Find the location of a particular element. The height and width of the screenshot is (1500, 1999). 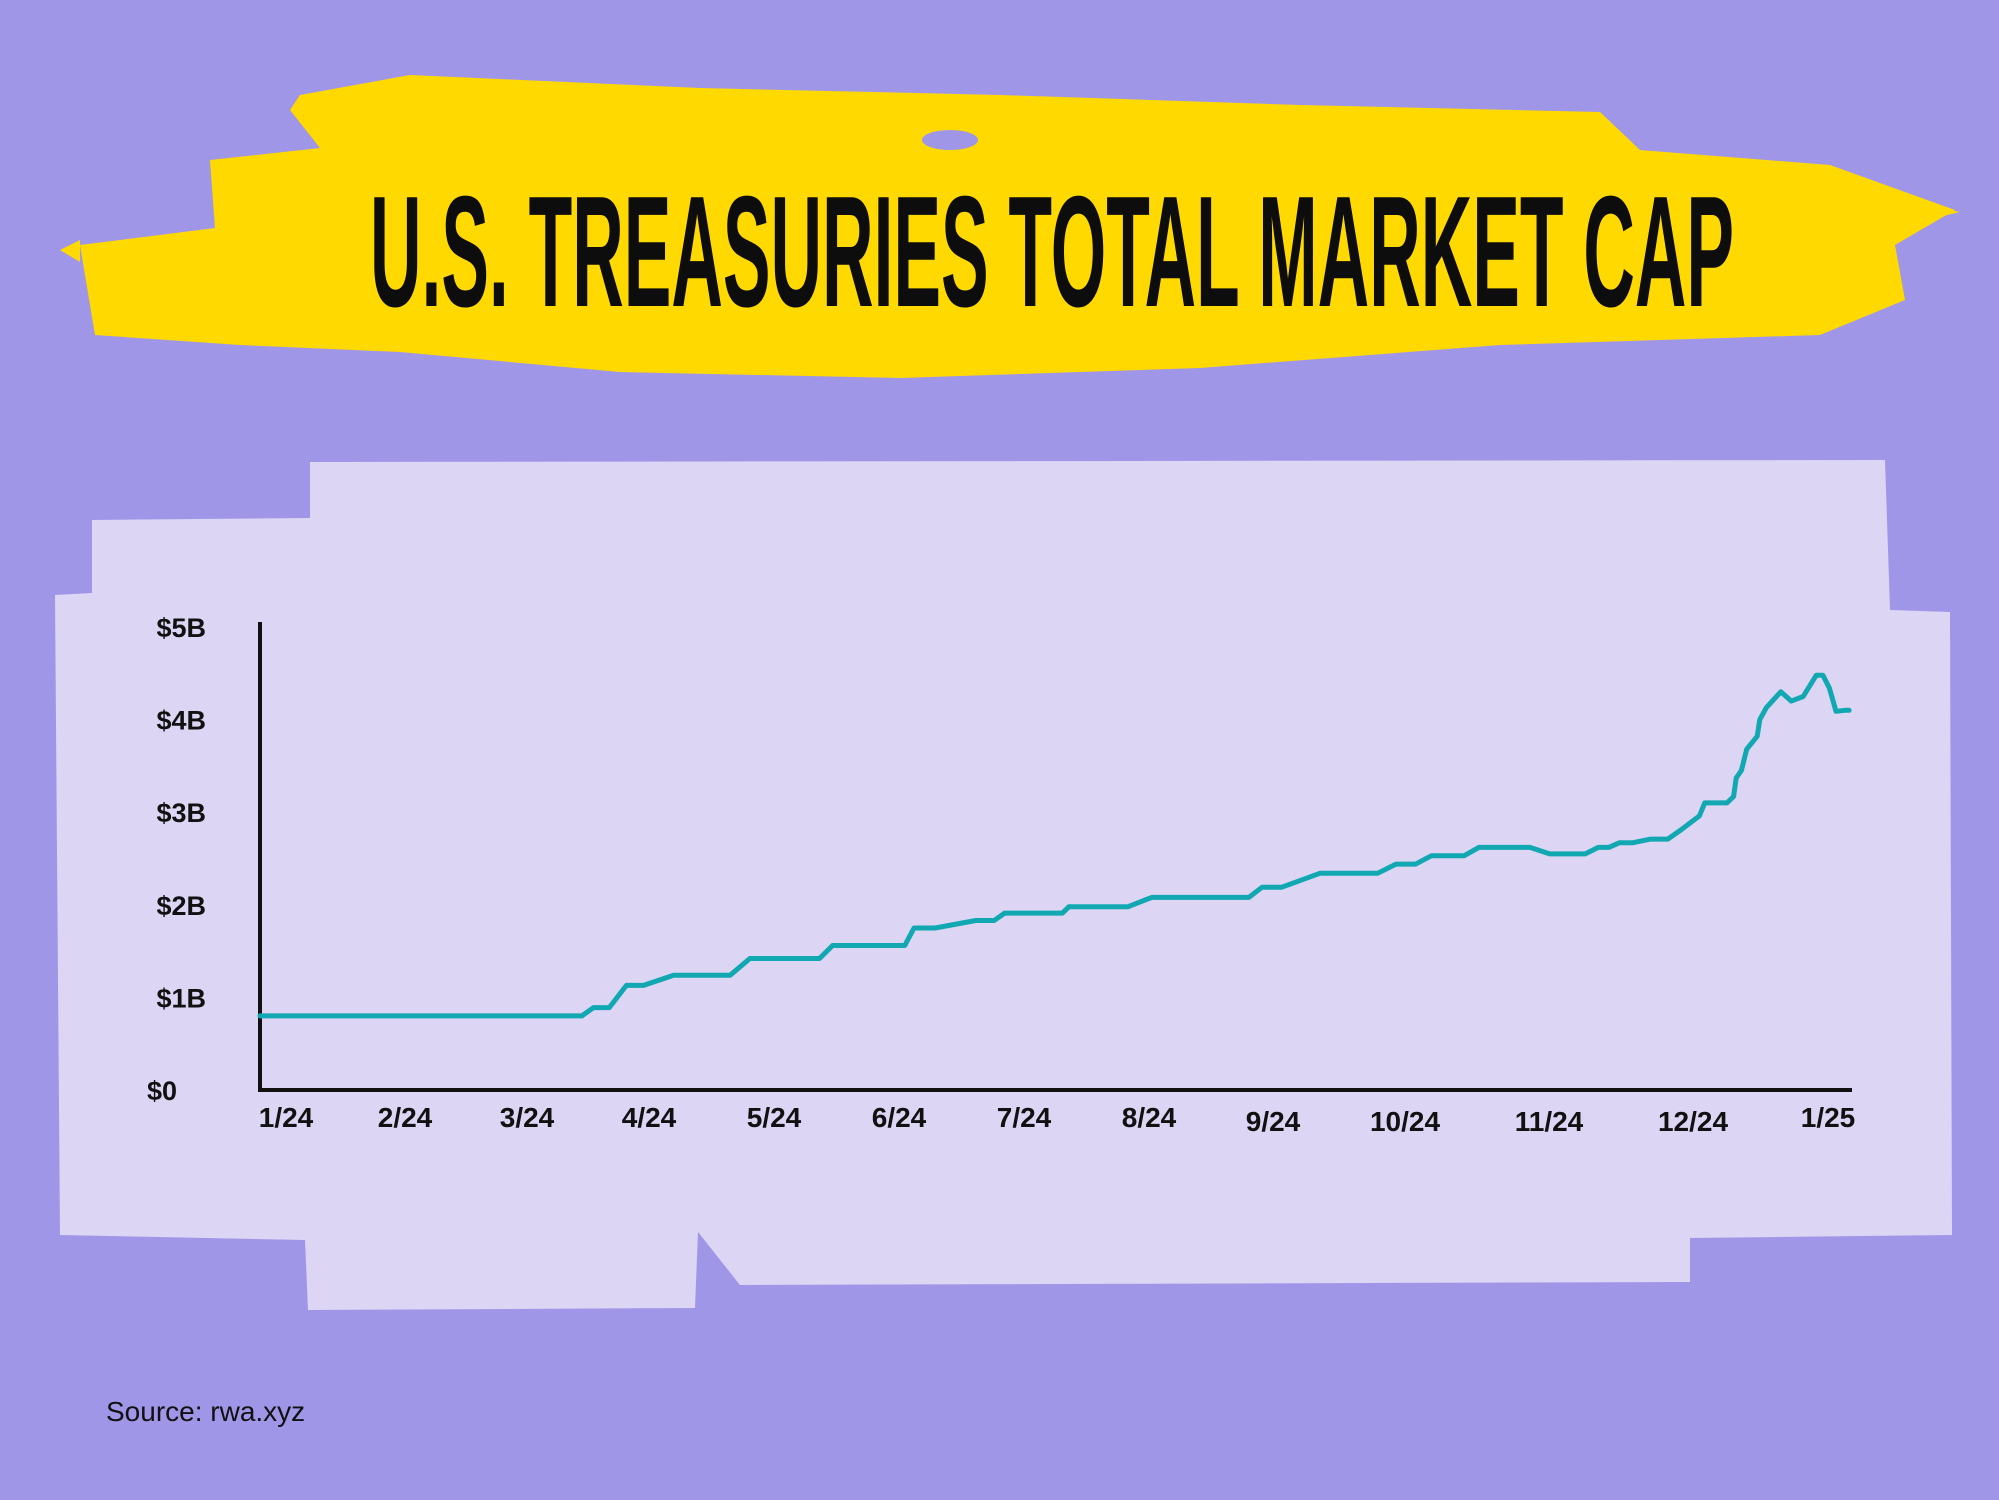

x-tick-label: 3/24 is located at coordinates (527, 1117).